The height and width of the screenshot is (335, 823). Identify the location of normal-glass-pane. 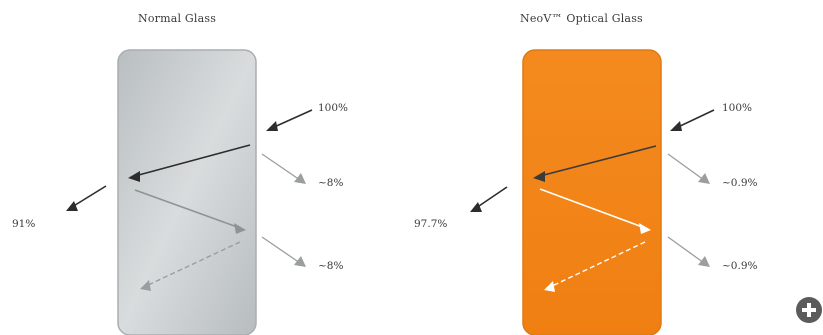
(187, 192).